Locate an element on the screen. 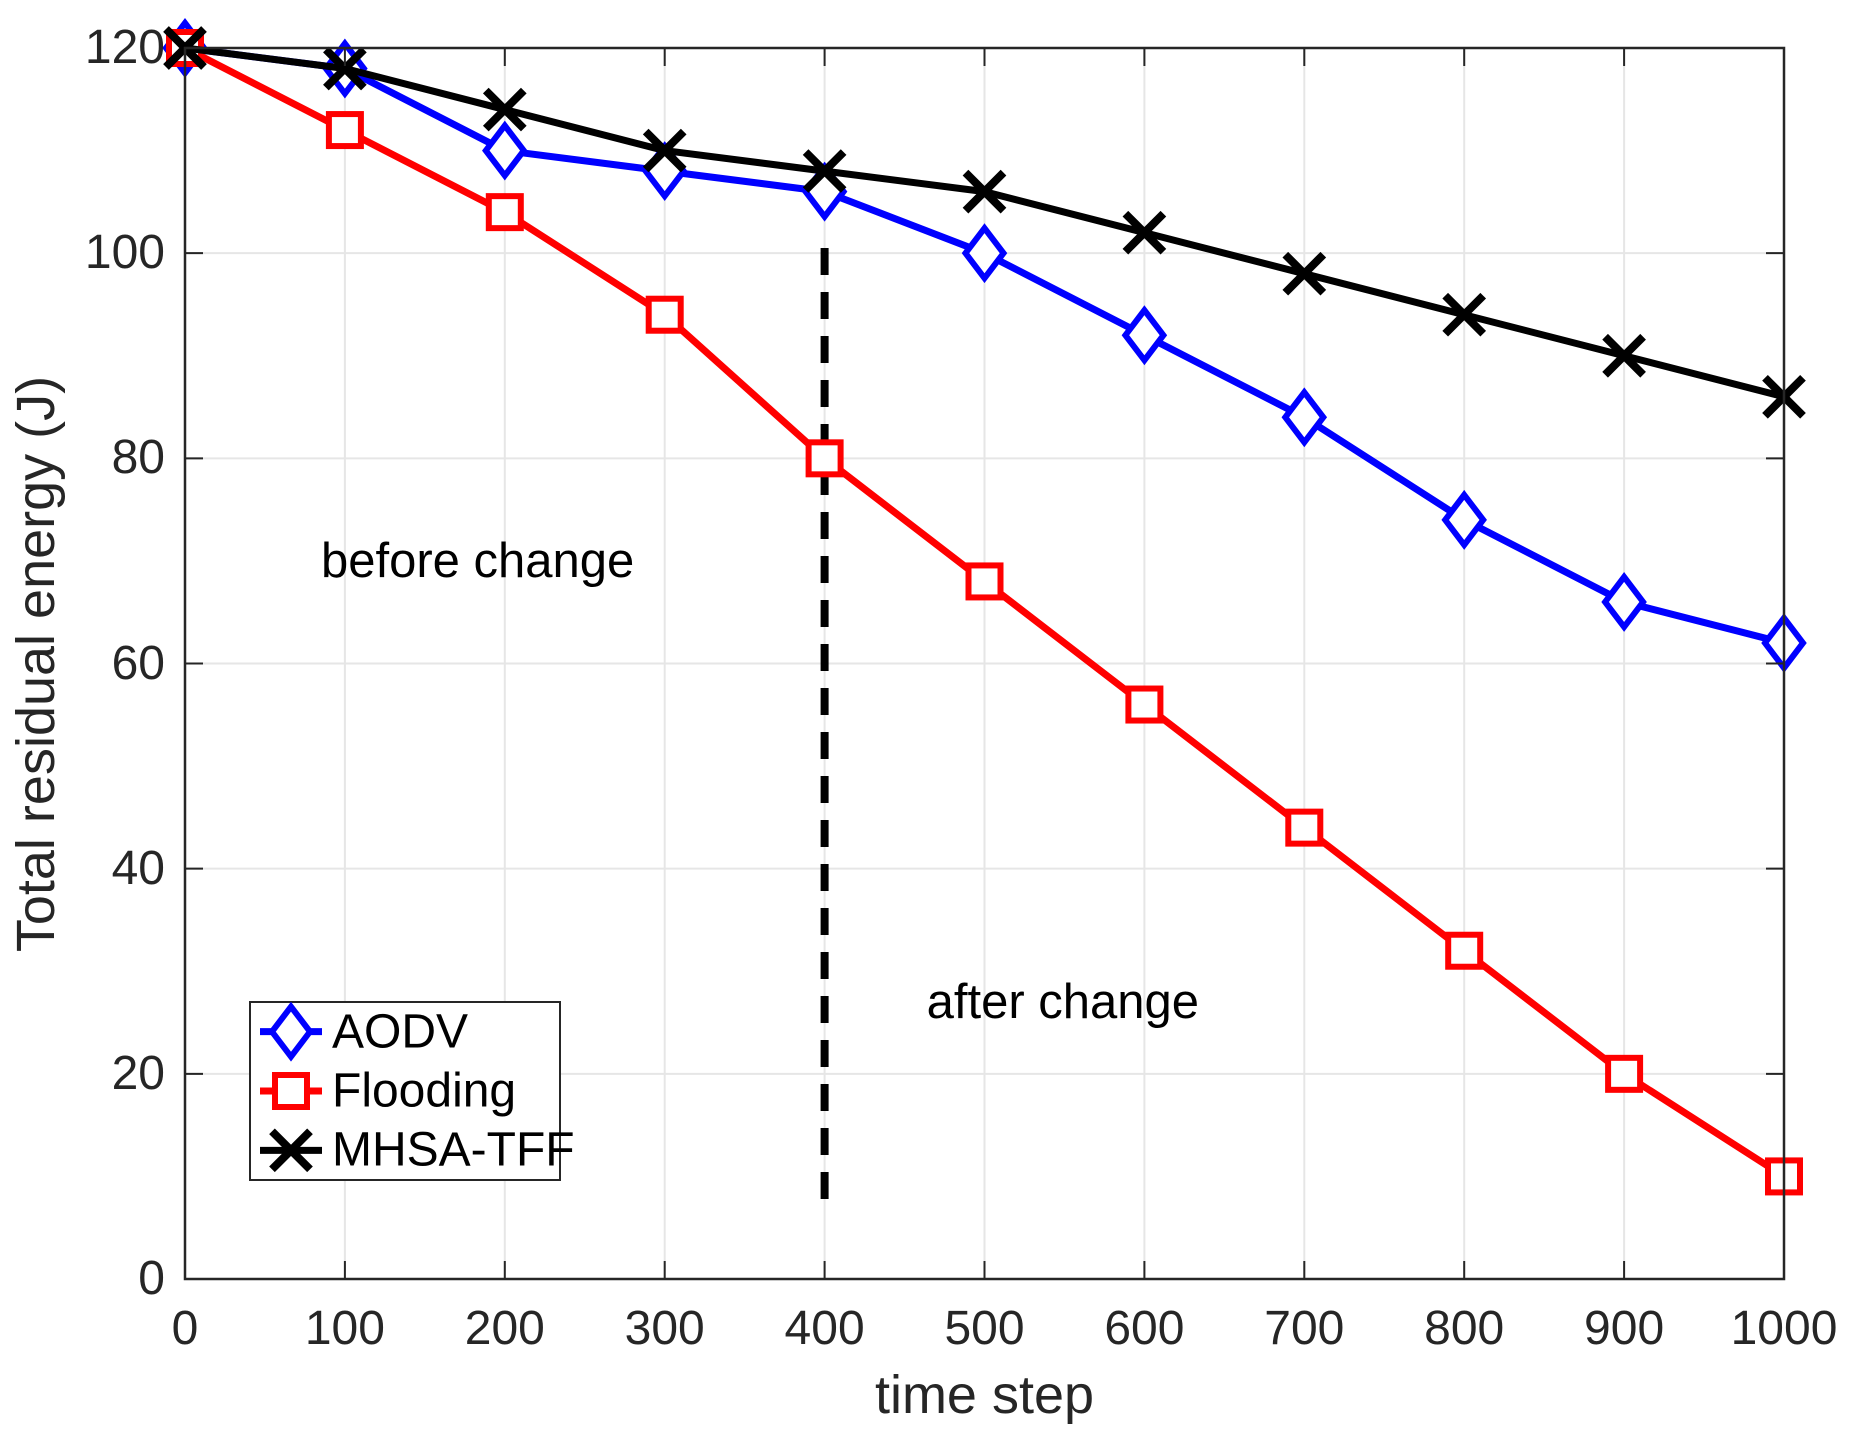 The image size is (1855, 1447). y-tick-label: 0 is located at coordinates (151, 1278).